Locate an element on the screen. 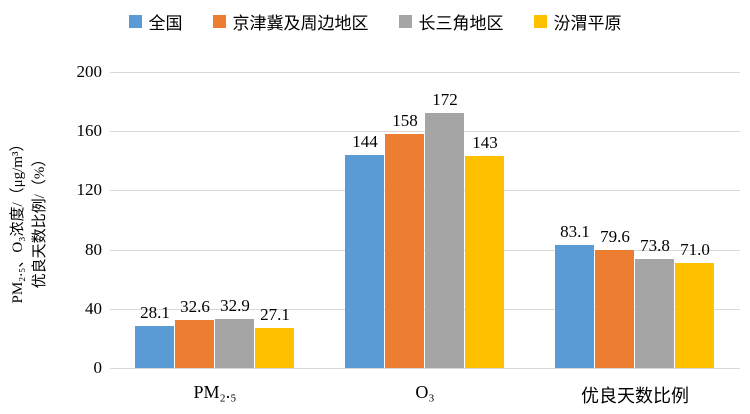 The image size is (750, 414). data-label: 32.9 is located at coordinates (235, 305).